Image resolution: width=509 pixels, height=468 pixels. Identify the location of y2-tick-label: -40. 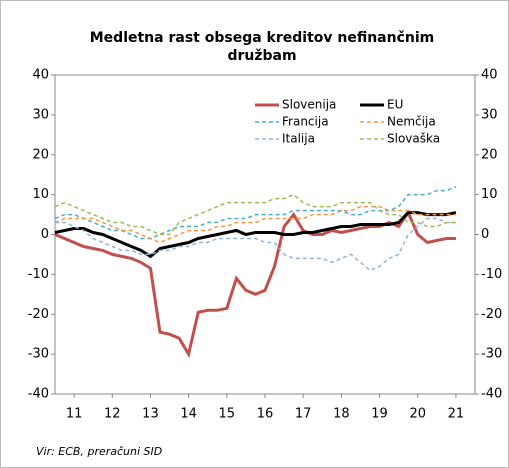
(491, 394).